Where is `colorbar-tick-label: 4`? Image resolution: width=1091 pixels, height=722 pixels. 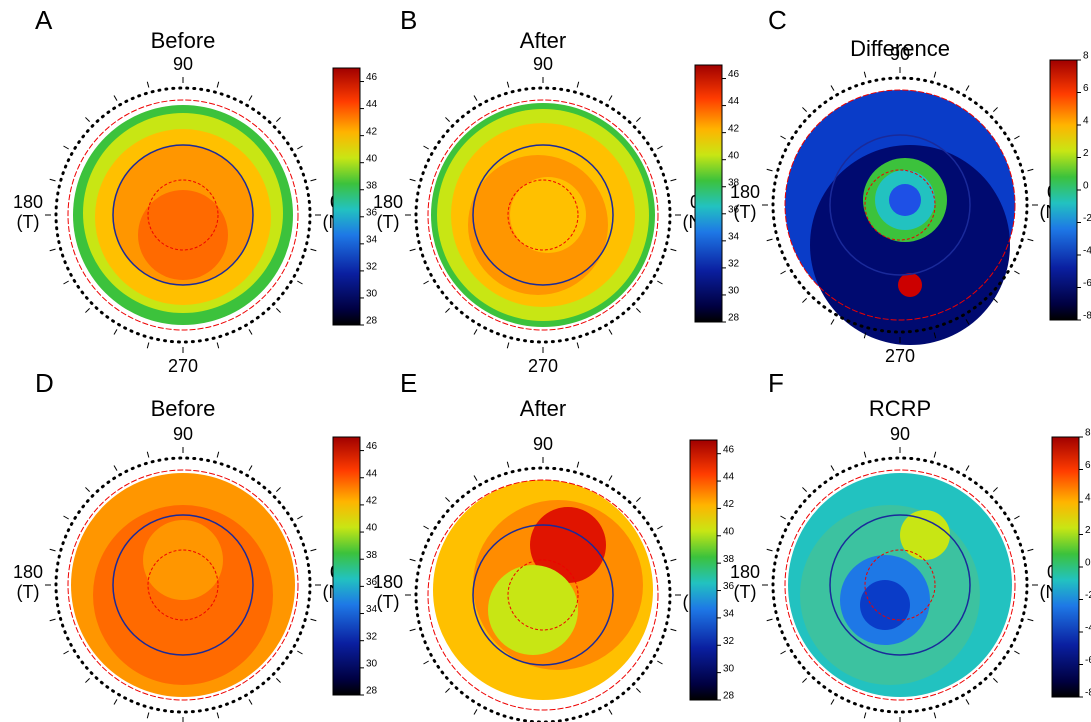
colorbar-tick-label: 4 is located at coordinates (1086, 121).